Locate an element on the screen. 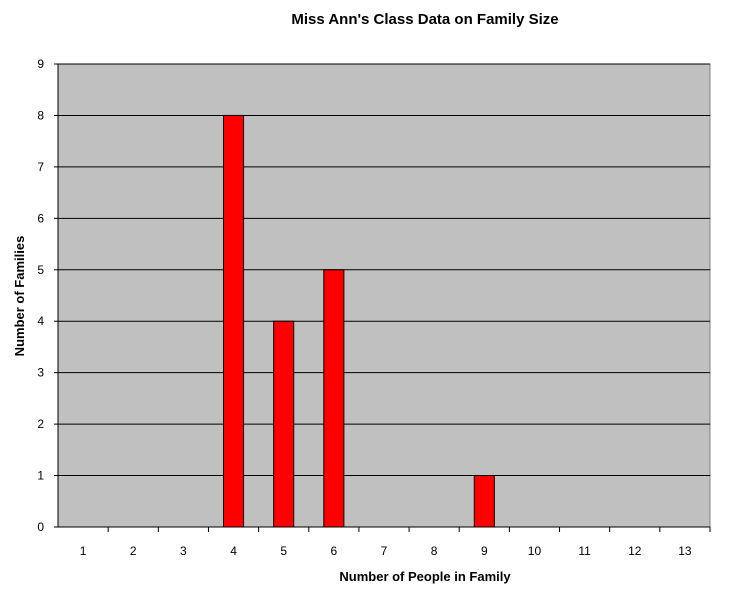 Image resolution: width=748 pixels, height=591 pixels. x-tick-label: 12 is located at coordinates (635, 551).